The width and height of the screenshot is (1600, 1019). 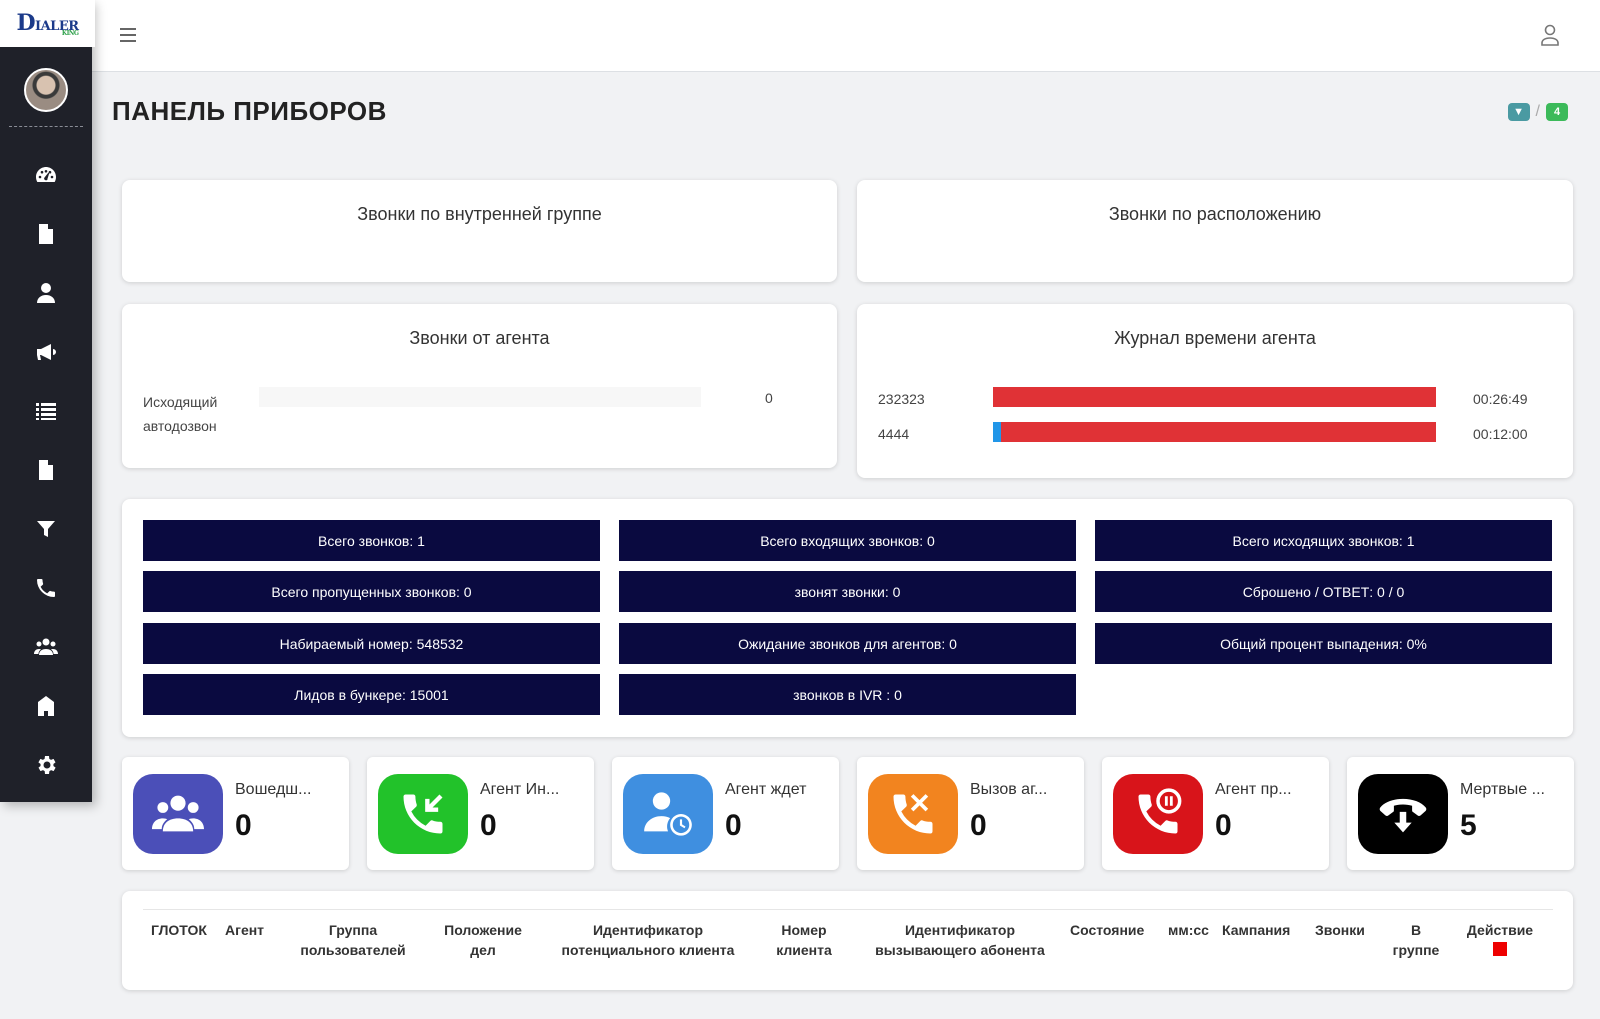 I want to click on filter-badge: ▼, so click(x=1518, y=112).